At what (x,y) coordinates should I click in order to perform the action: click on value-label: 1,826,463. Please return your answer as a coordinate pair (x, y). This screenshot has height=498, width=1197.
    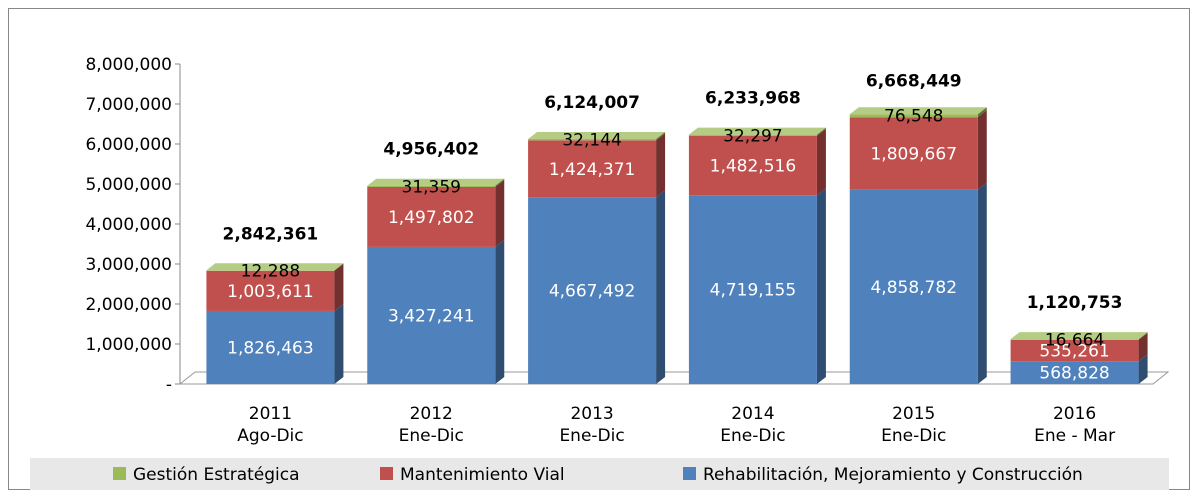
    Looking at the image, I should click on (270, 348).